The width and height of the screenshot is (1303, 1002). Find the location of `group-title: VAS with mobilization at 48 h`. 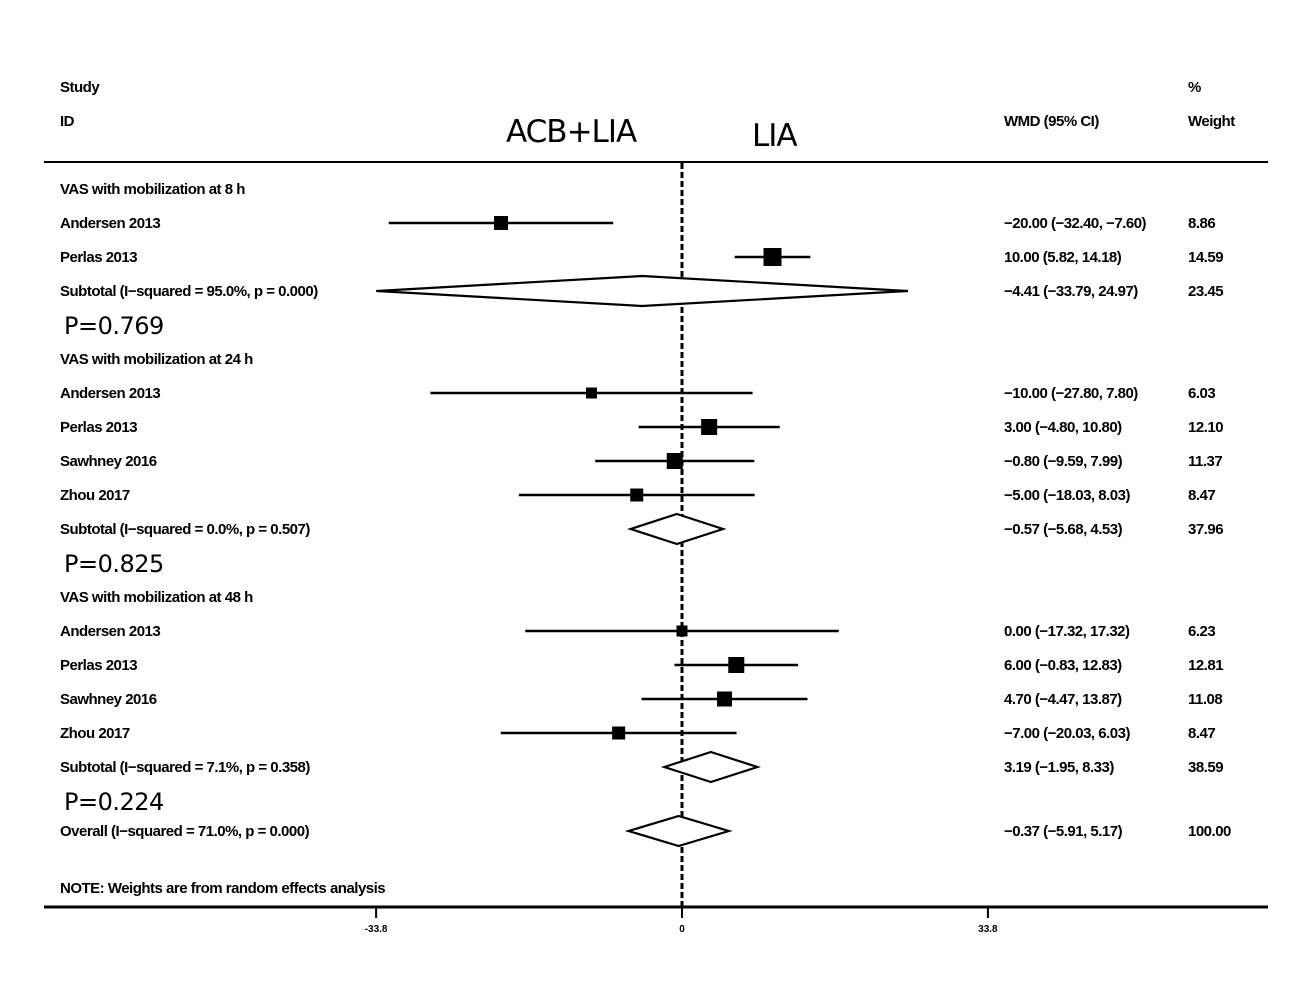

group-title: VAS with mobilization at 48 h is located at coordinates (156, 597).